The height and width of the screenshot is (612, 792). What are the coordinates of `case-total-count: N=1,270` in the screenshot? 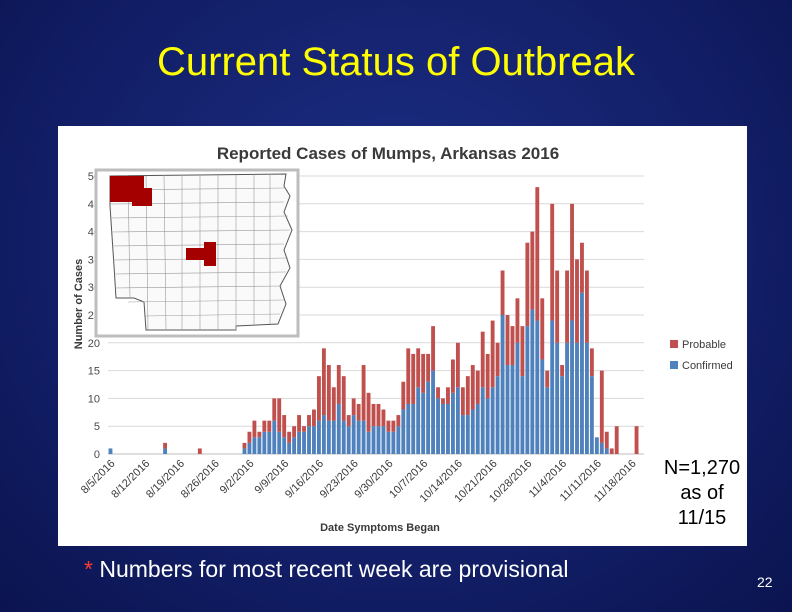 It's located at (702, 468).